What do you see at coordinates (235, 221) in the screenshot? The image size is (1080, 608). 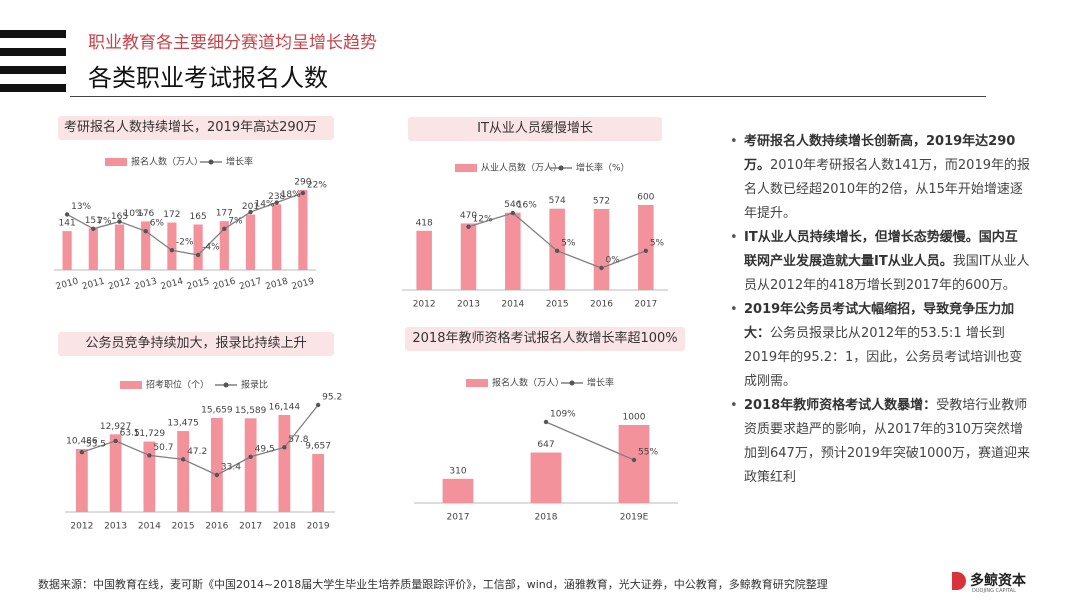 I see `data-label: 7%` at bounding box center [235, 221].